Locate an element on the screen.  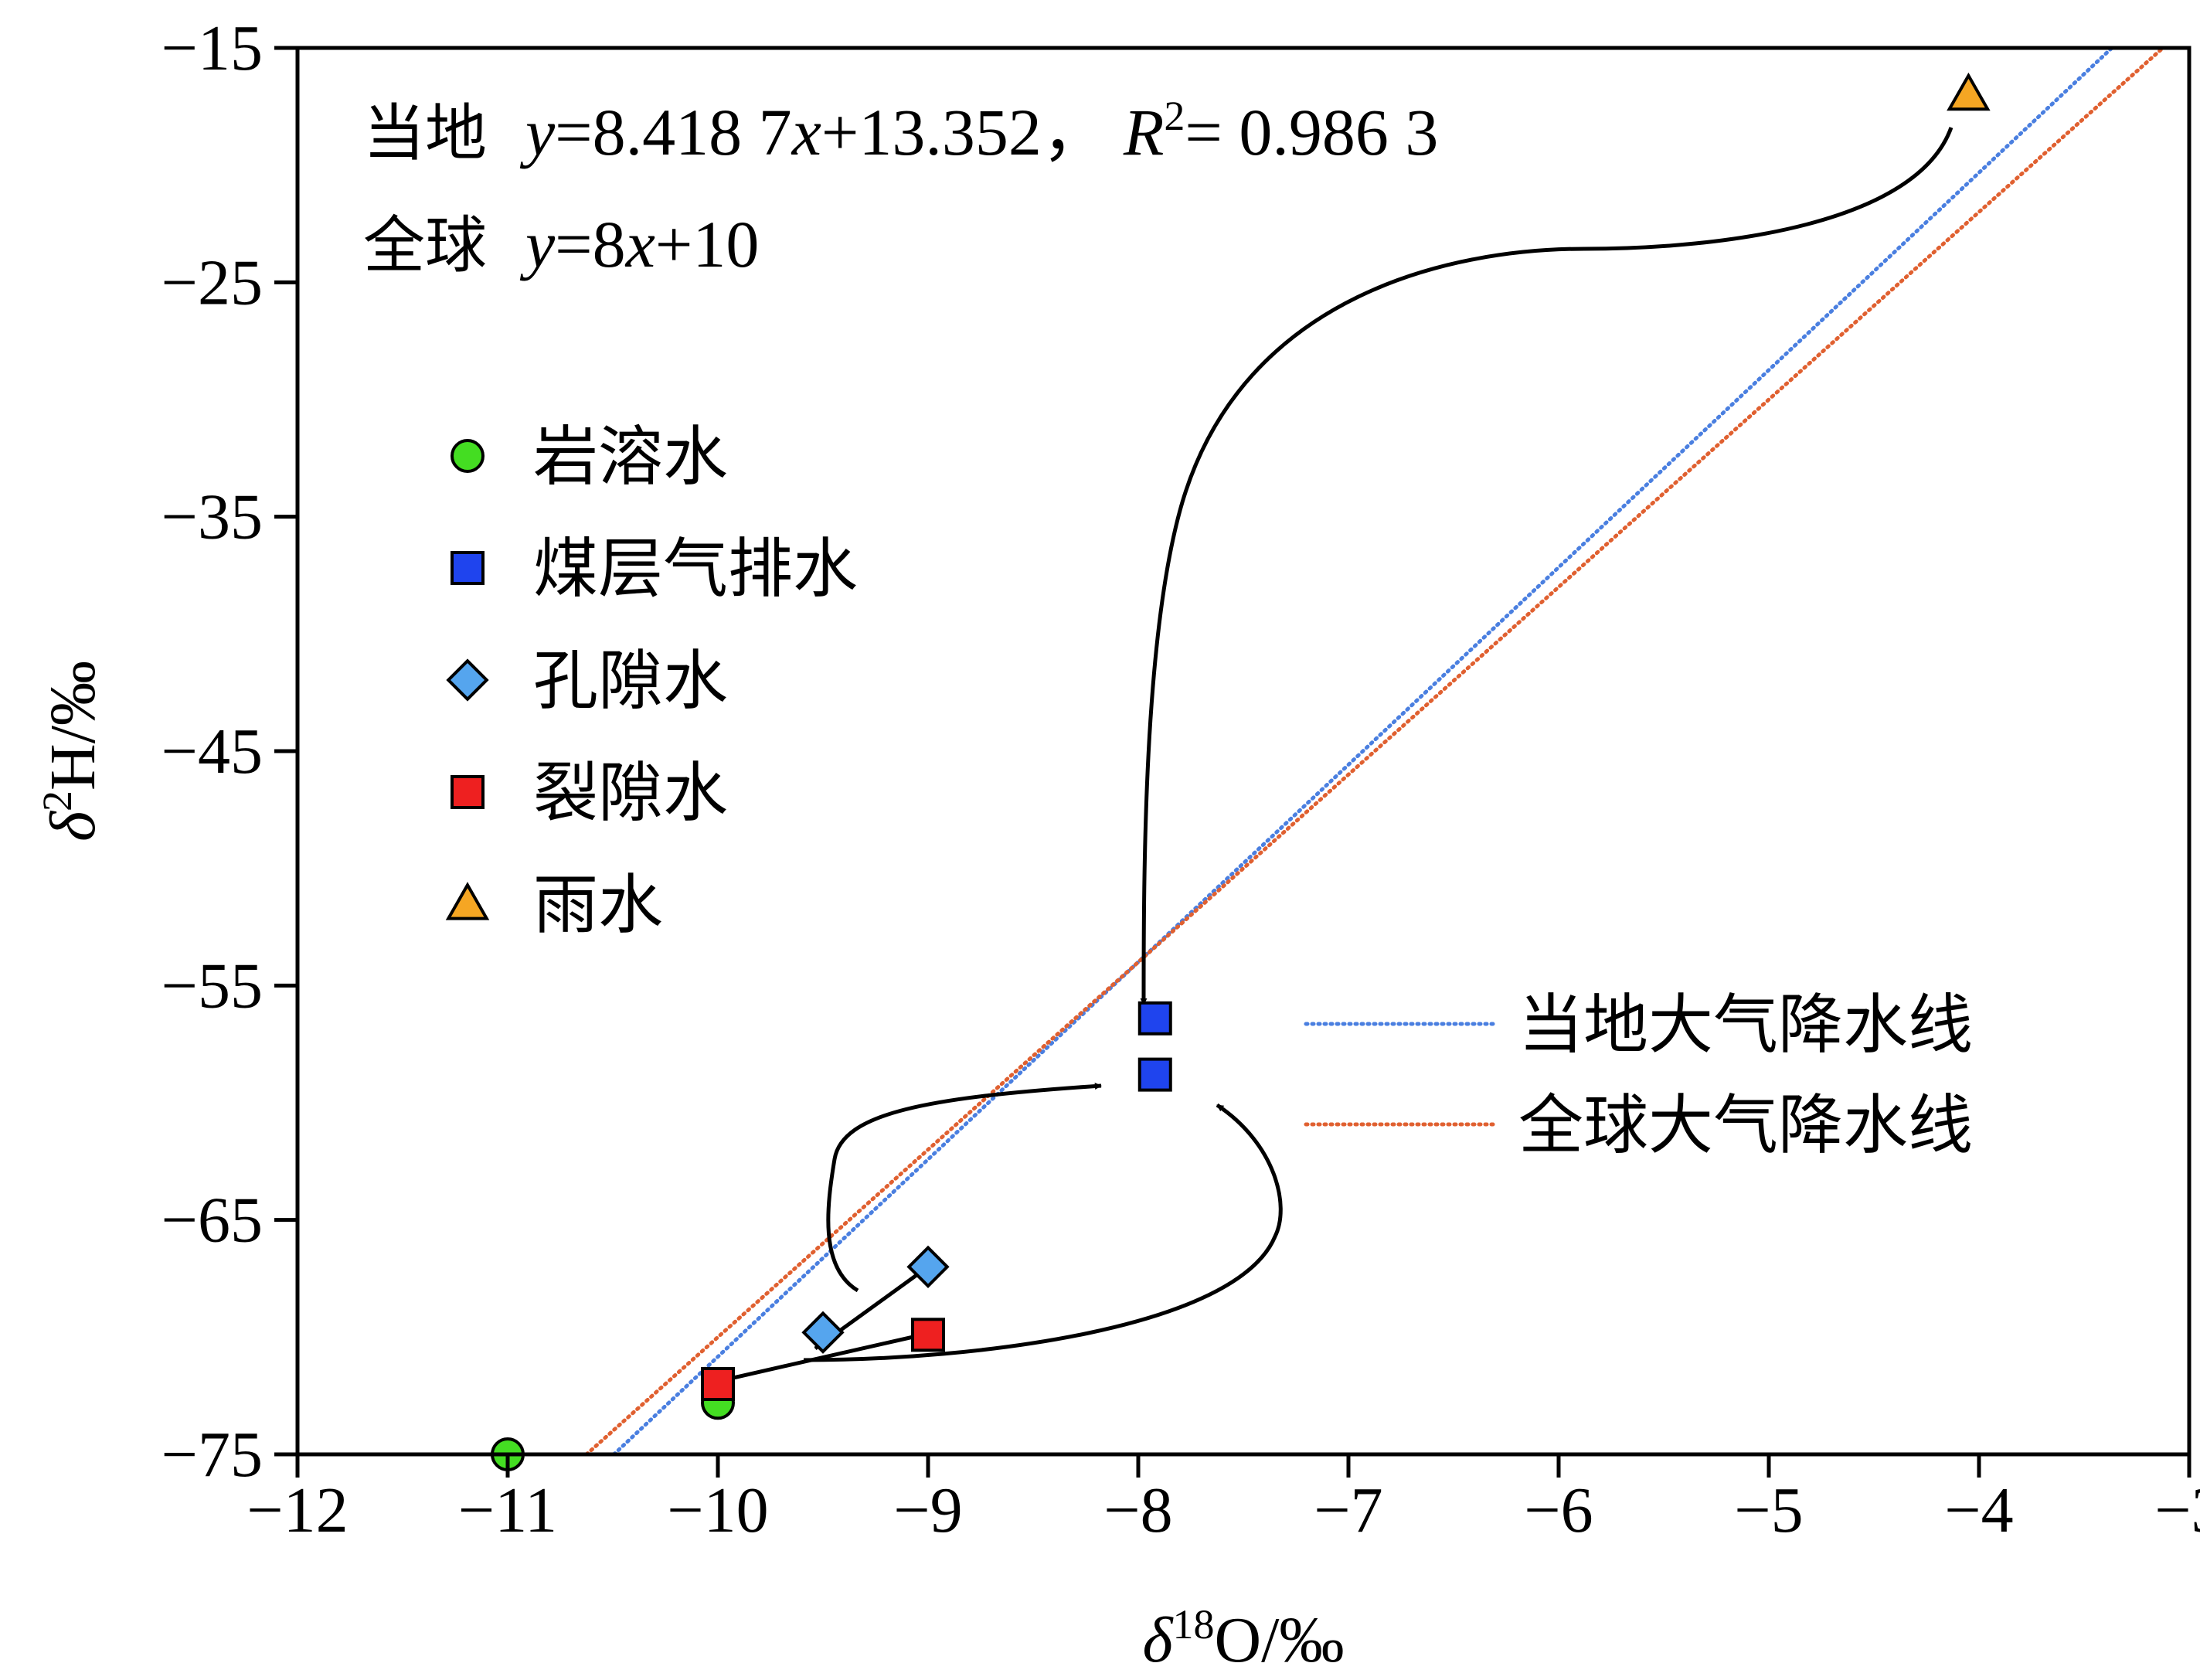
x-tick-label-6: −6 is located at coordinates (1559, 1510).